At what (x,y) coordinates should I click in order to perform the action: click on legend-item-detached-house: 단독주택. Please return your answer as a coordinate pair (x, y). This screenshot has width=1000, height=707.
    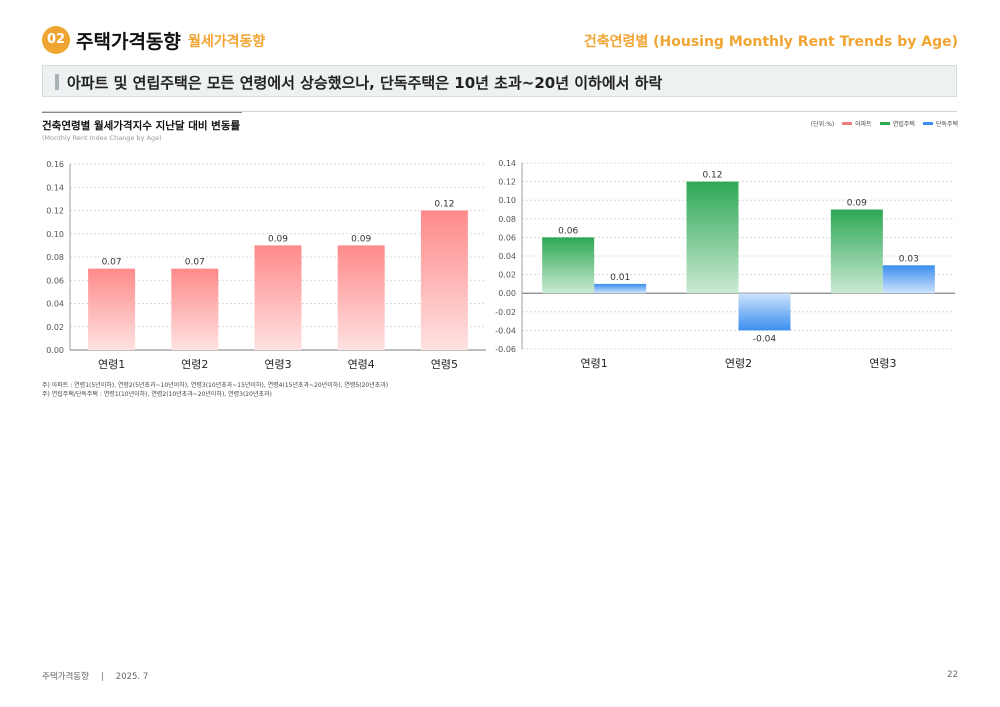
    Looking at the image, I should click on (940, 123).